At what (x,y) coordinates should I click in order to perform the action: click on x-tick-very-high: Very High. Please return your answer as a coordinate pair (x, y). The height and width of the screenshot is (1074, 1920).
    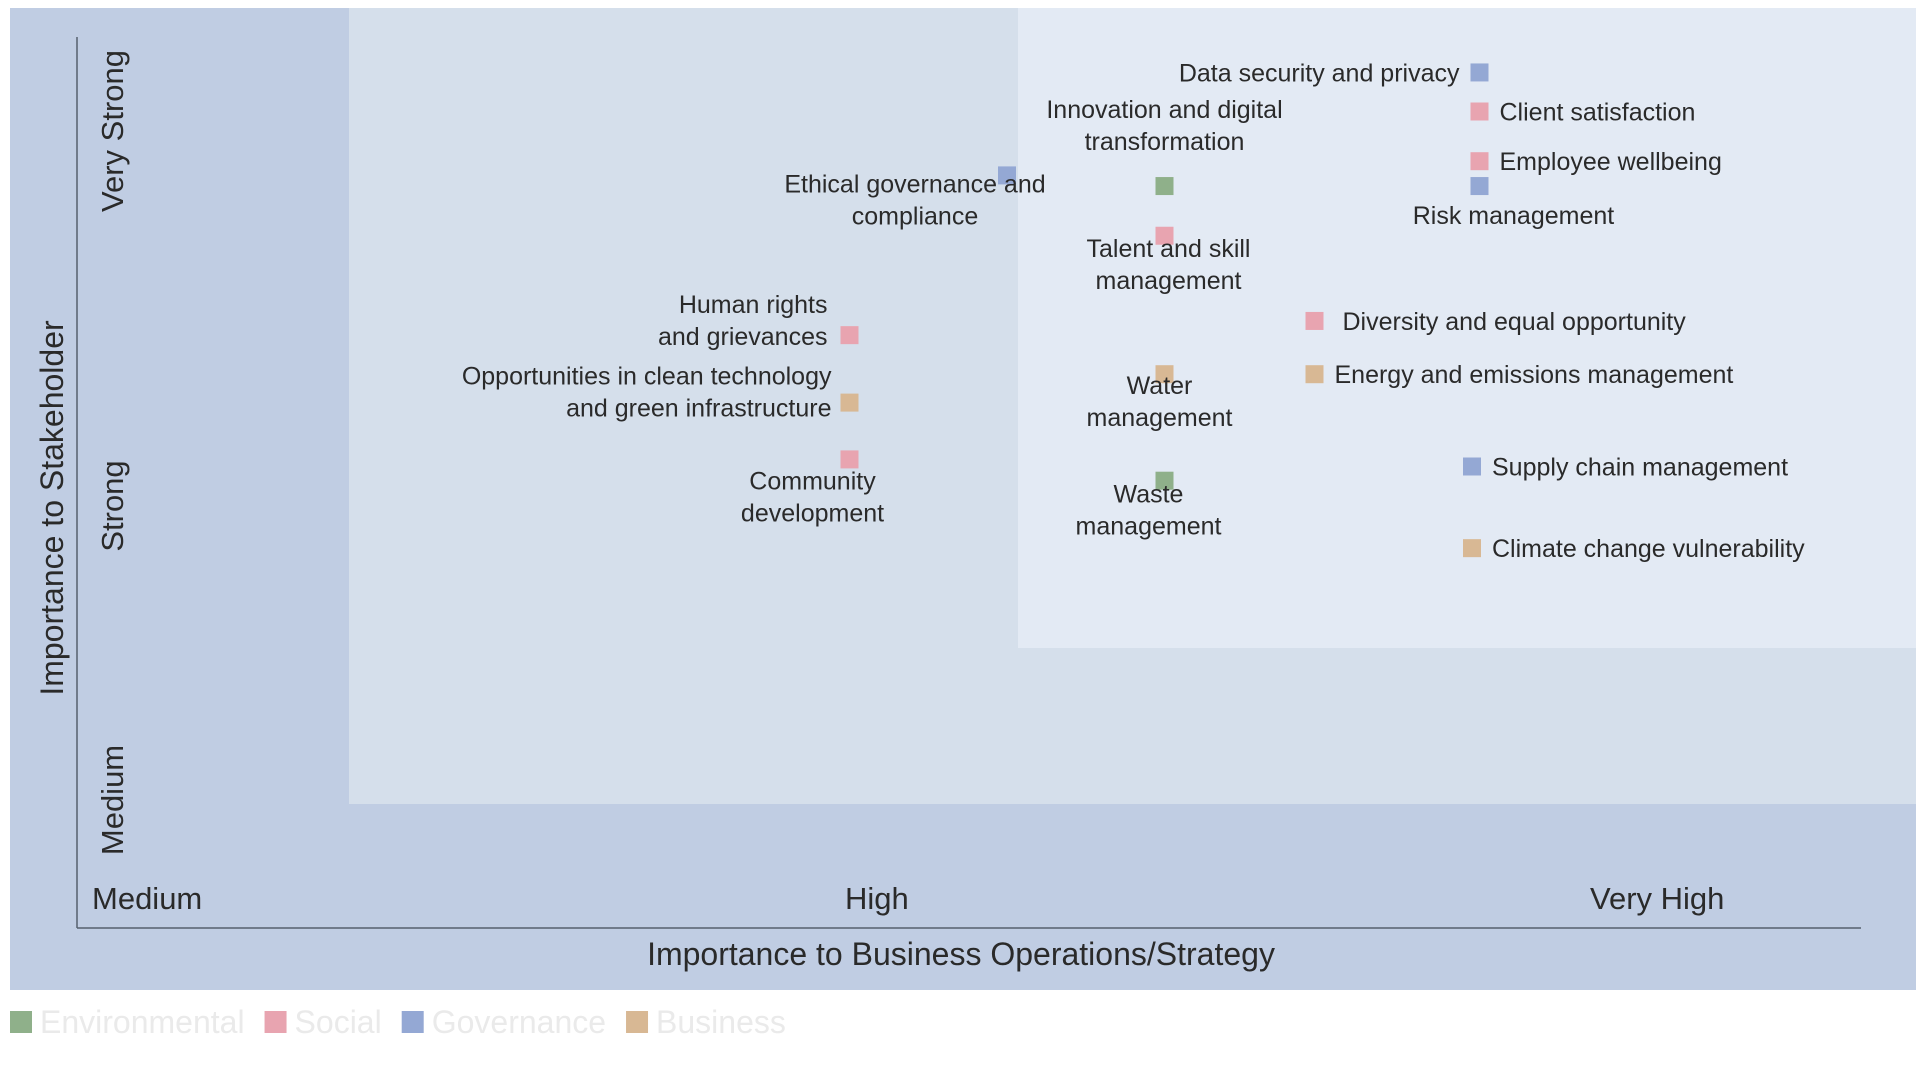
    Looking at the image, I should click on (1657, 898).